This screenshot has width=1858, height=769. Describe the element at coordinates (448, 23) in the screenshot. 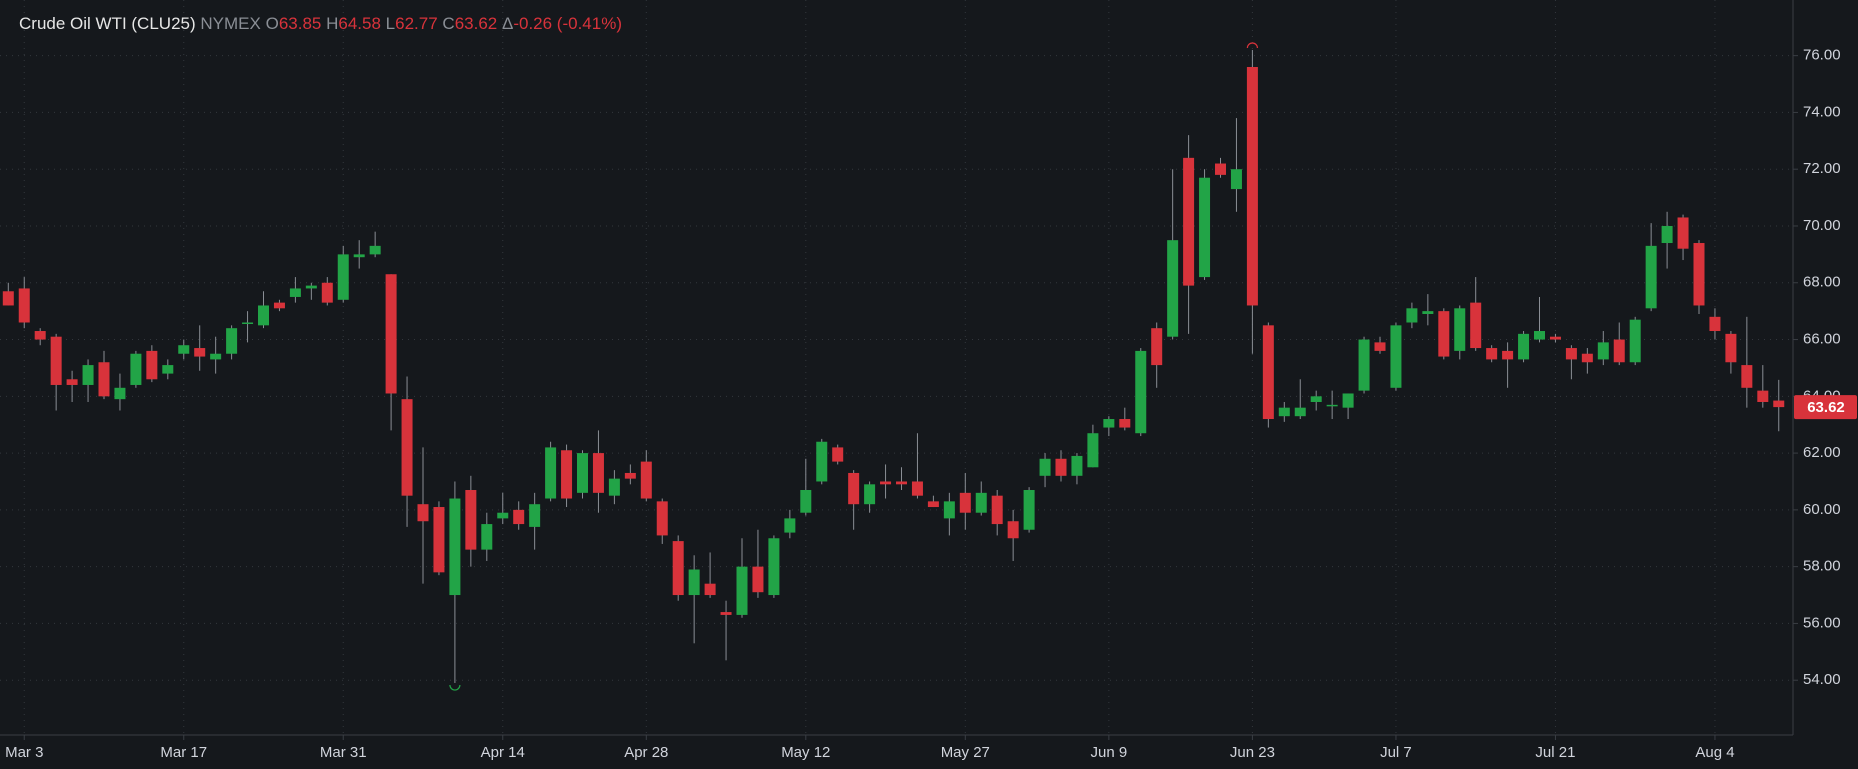

I see `close-label: C` at that location.